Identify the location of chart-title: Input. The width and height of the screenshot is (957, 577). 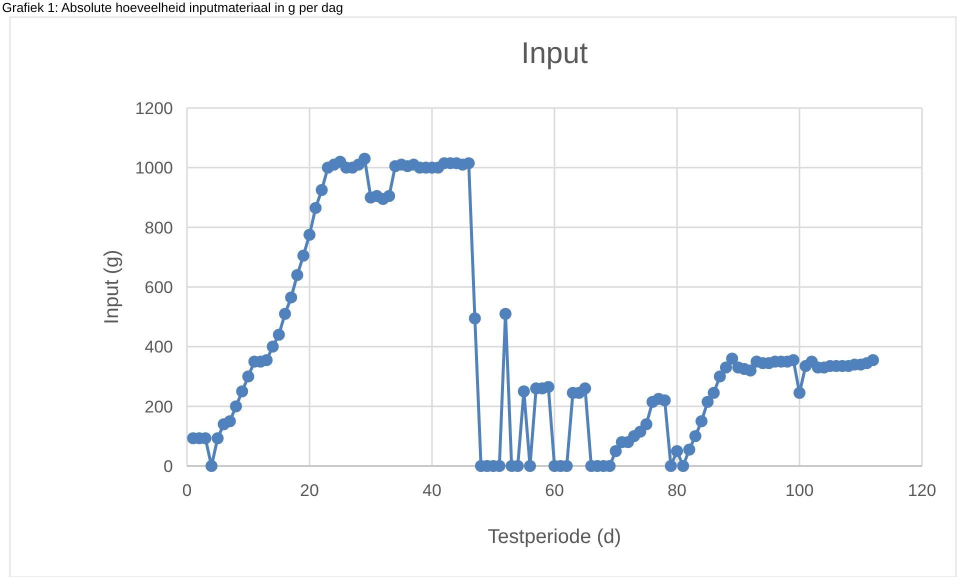
(555, 53).